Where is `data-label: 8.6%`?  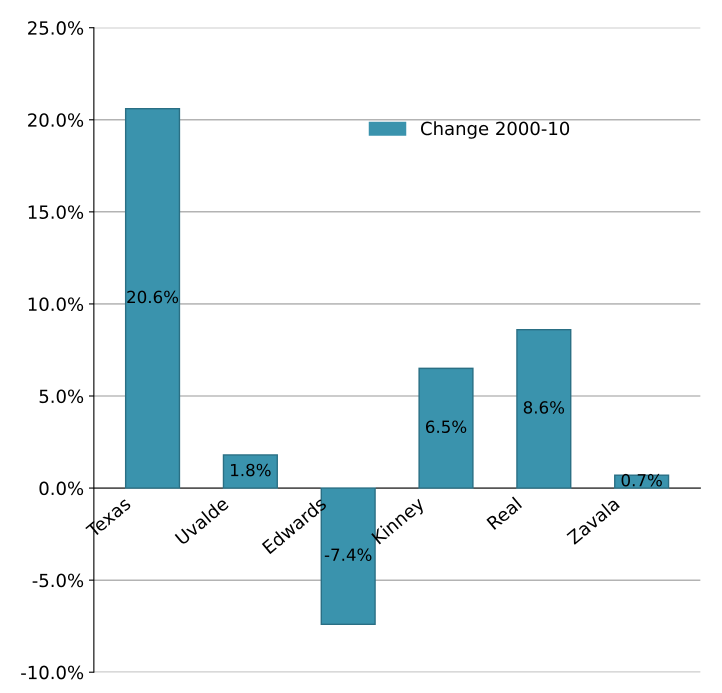
data-label: 8.6% is located at coordinates (544, 407).